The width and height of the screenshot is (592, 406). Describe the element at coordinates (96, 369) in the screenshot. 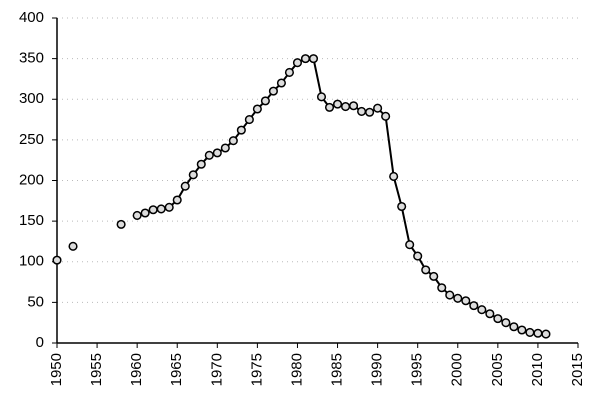

I see `x-tick-label: 1955` at that location.